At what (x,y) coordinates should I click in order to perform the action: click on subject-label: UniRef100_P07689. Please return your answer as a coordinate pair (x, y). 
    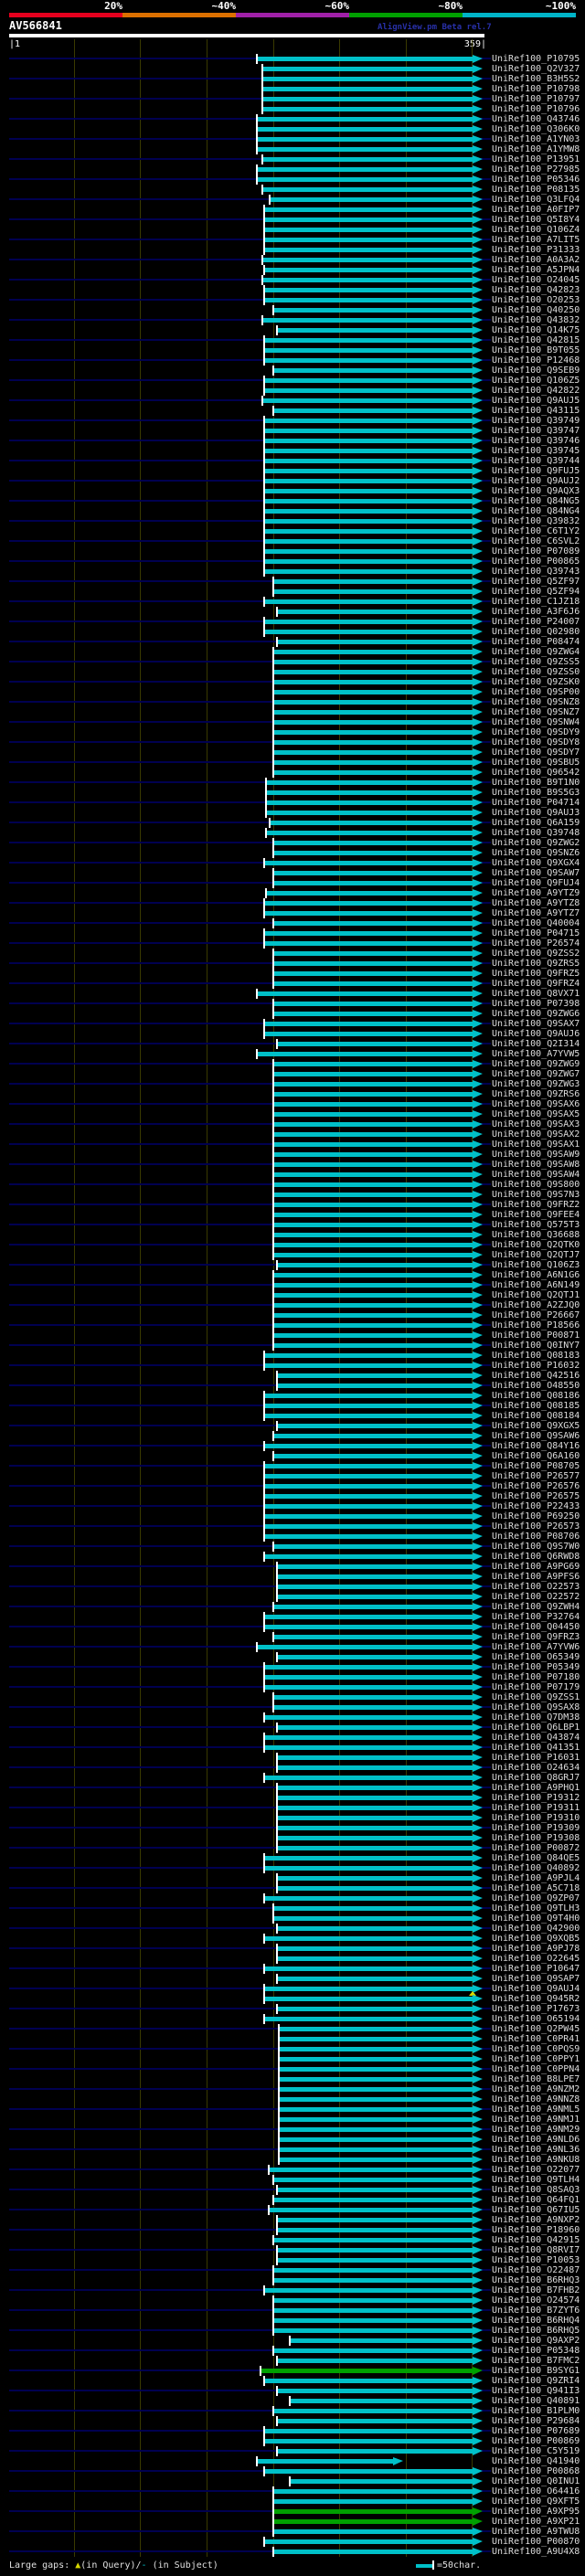
    Looking at the image, I should click on (536, 2431).